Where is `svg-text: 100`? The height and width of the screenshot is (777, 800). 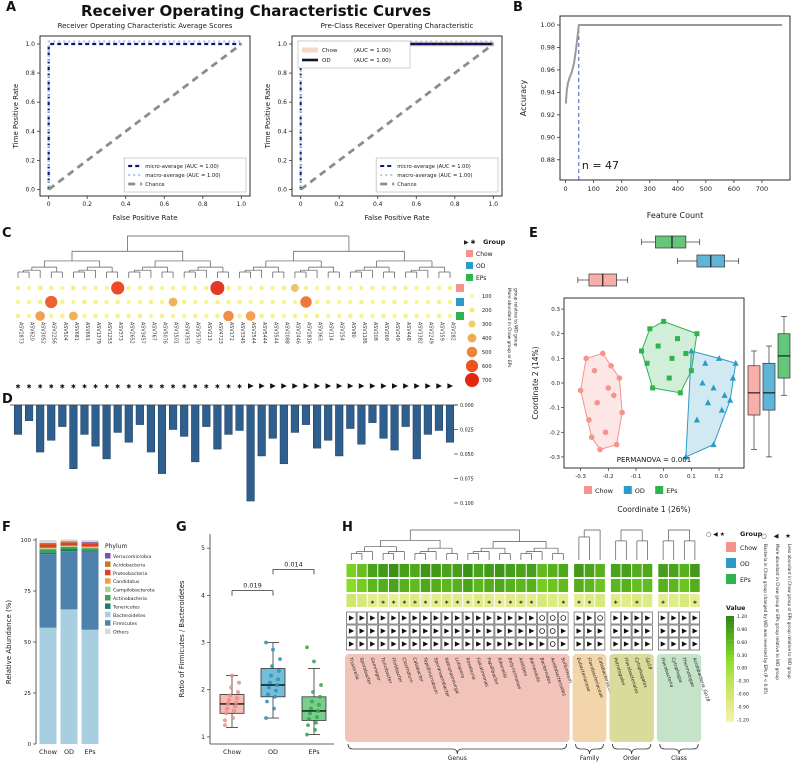
svg-text: 100 is located at coordinates (593, 189).